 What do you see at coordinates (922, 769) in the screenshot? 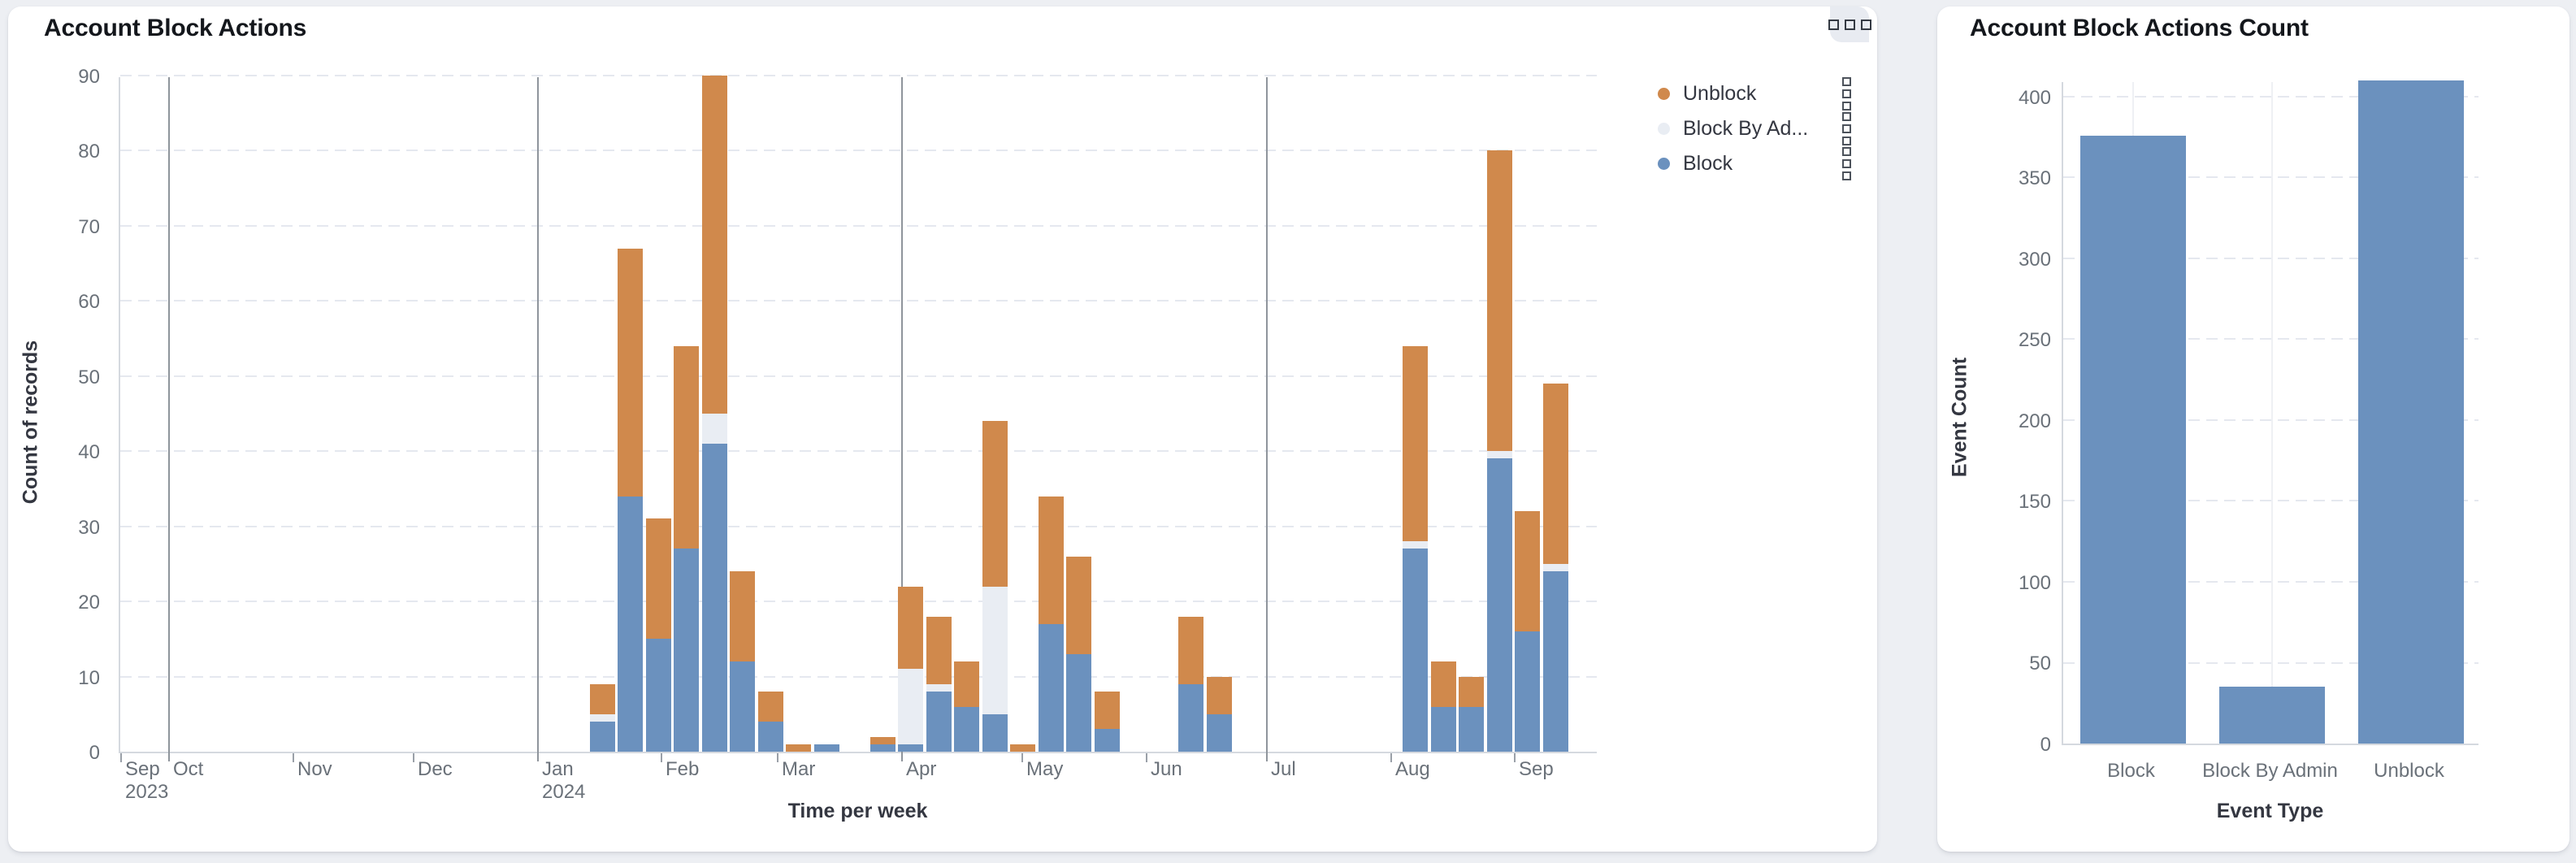
I see `month-tick-label: Apr` at bounding box center [922, 769].